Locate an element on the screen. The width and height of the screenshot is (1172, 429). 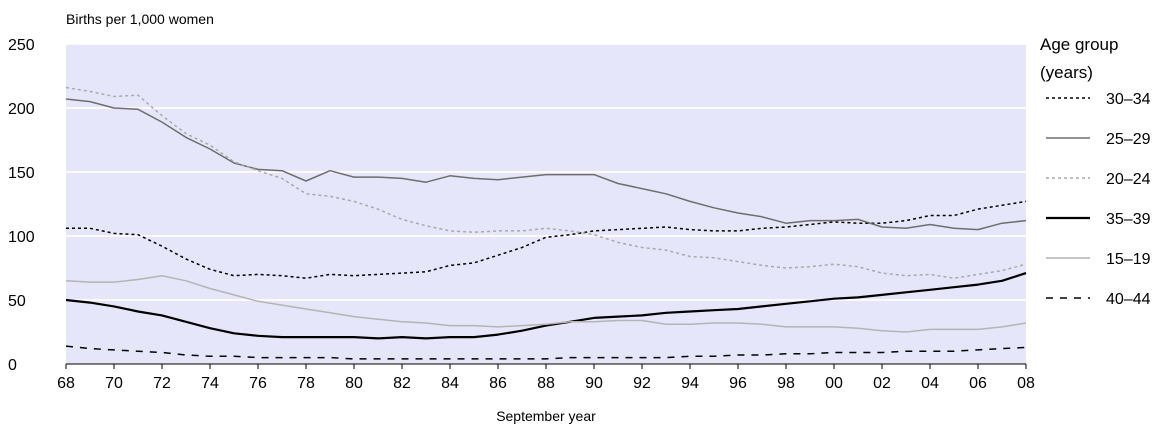
x-tick-label-68: 68 is located at coordinates (66, 383).